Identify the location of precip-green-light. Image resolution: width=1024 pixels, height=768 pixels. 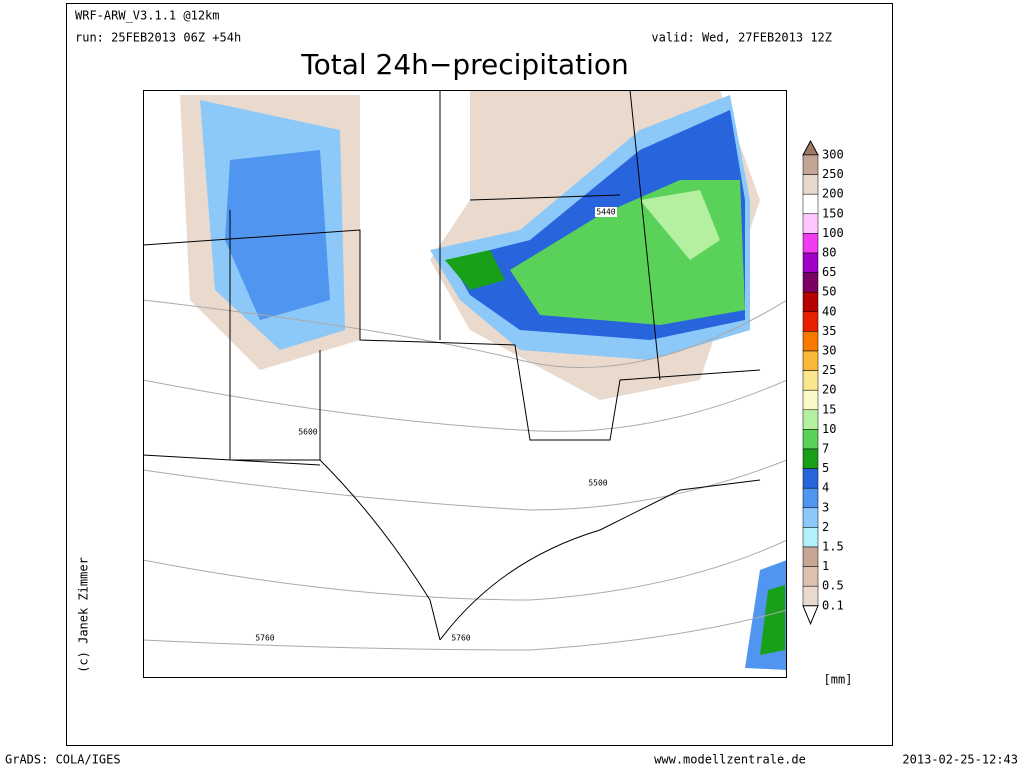
(680, 225).